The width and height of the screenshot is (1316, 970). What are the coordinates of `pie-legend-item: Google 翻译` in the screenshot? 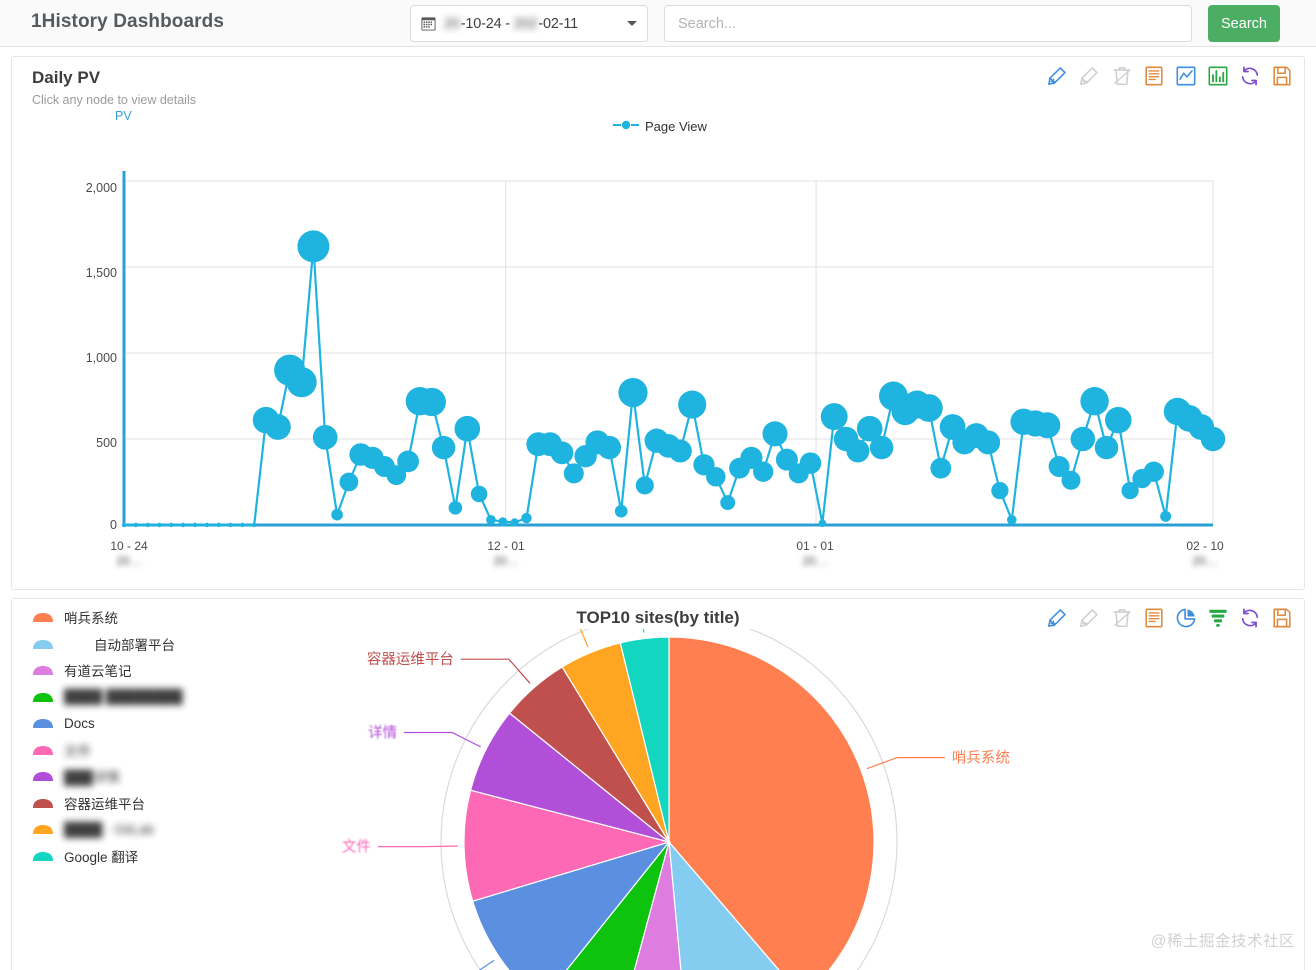 It's located at (157, 856).